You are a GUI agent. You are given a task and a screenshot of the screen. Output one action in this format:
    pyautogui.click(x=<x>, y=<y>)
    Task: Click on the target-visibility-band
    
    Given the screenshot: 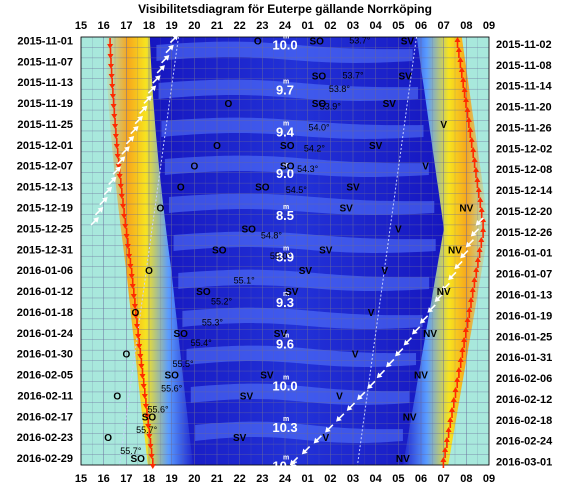 What is the action you would take?
    pyautogui.click(x=300, y=394)
    